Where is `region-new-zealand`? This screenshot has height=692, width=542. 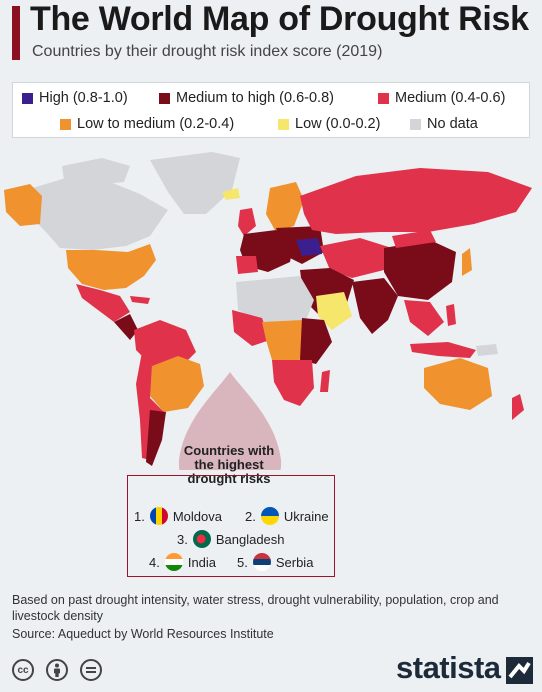 region-new-zealand is located at coordinates (518, 407).